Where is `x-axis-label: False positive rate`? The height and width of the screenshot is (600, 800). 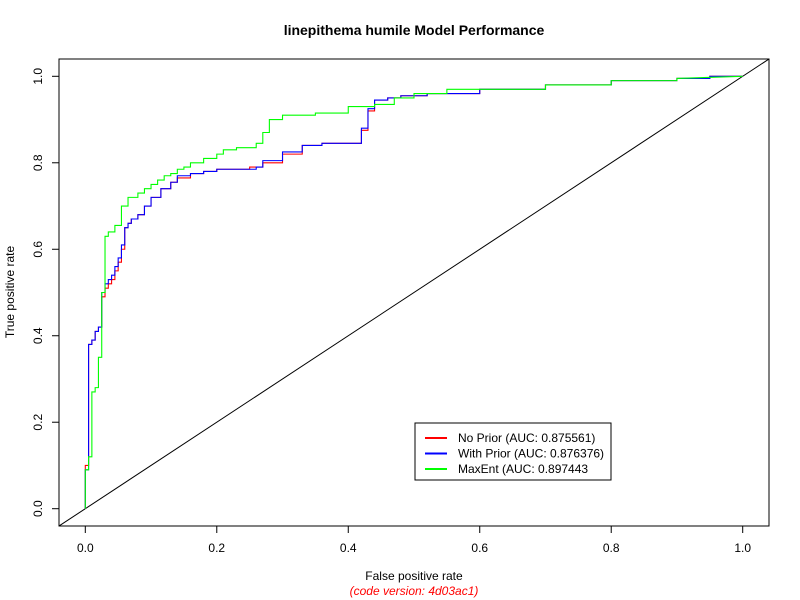 x-axis-label: False positive rate is located at coordinates (414, 576).